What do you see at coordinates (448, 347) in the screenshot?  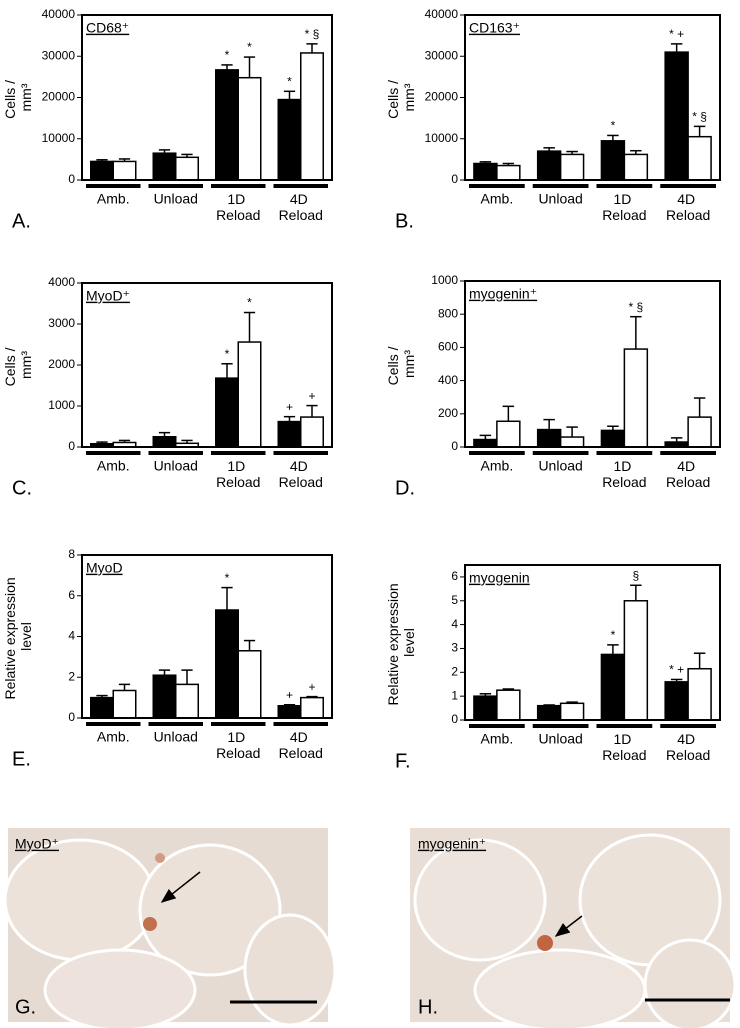 I see `y-tick-label: 600` at bounding box center [448, 347].